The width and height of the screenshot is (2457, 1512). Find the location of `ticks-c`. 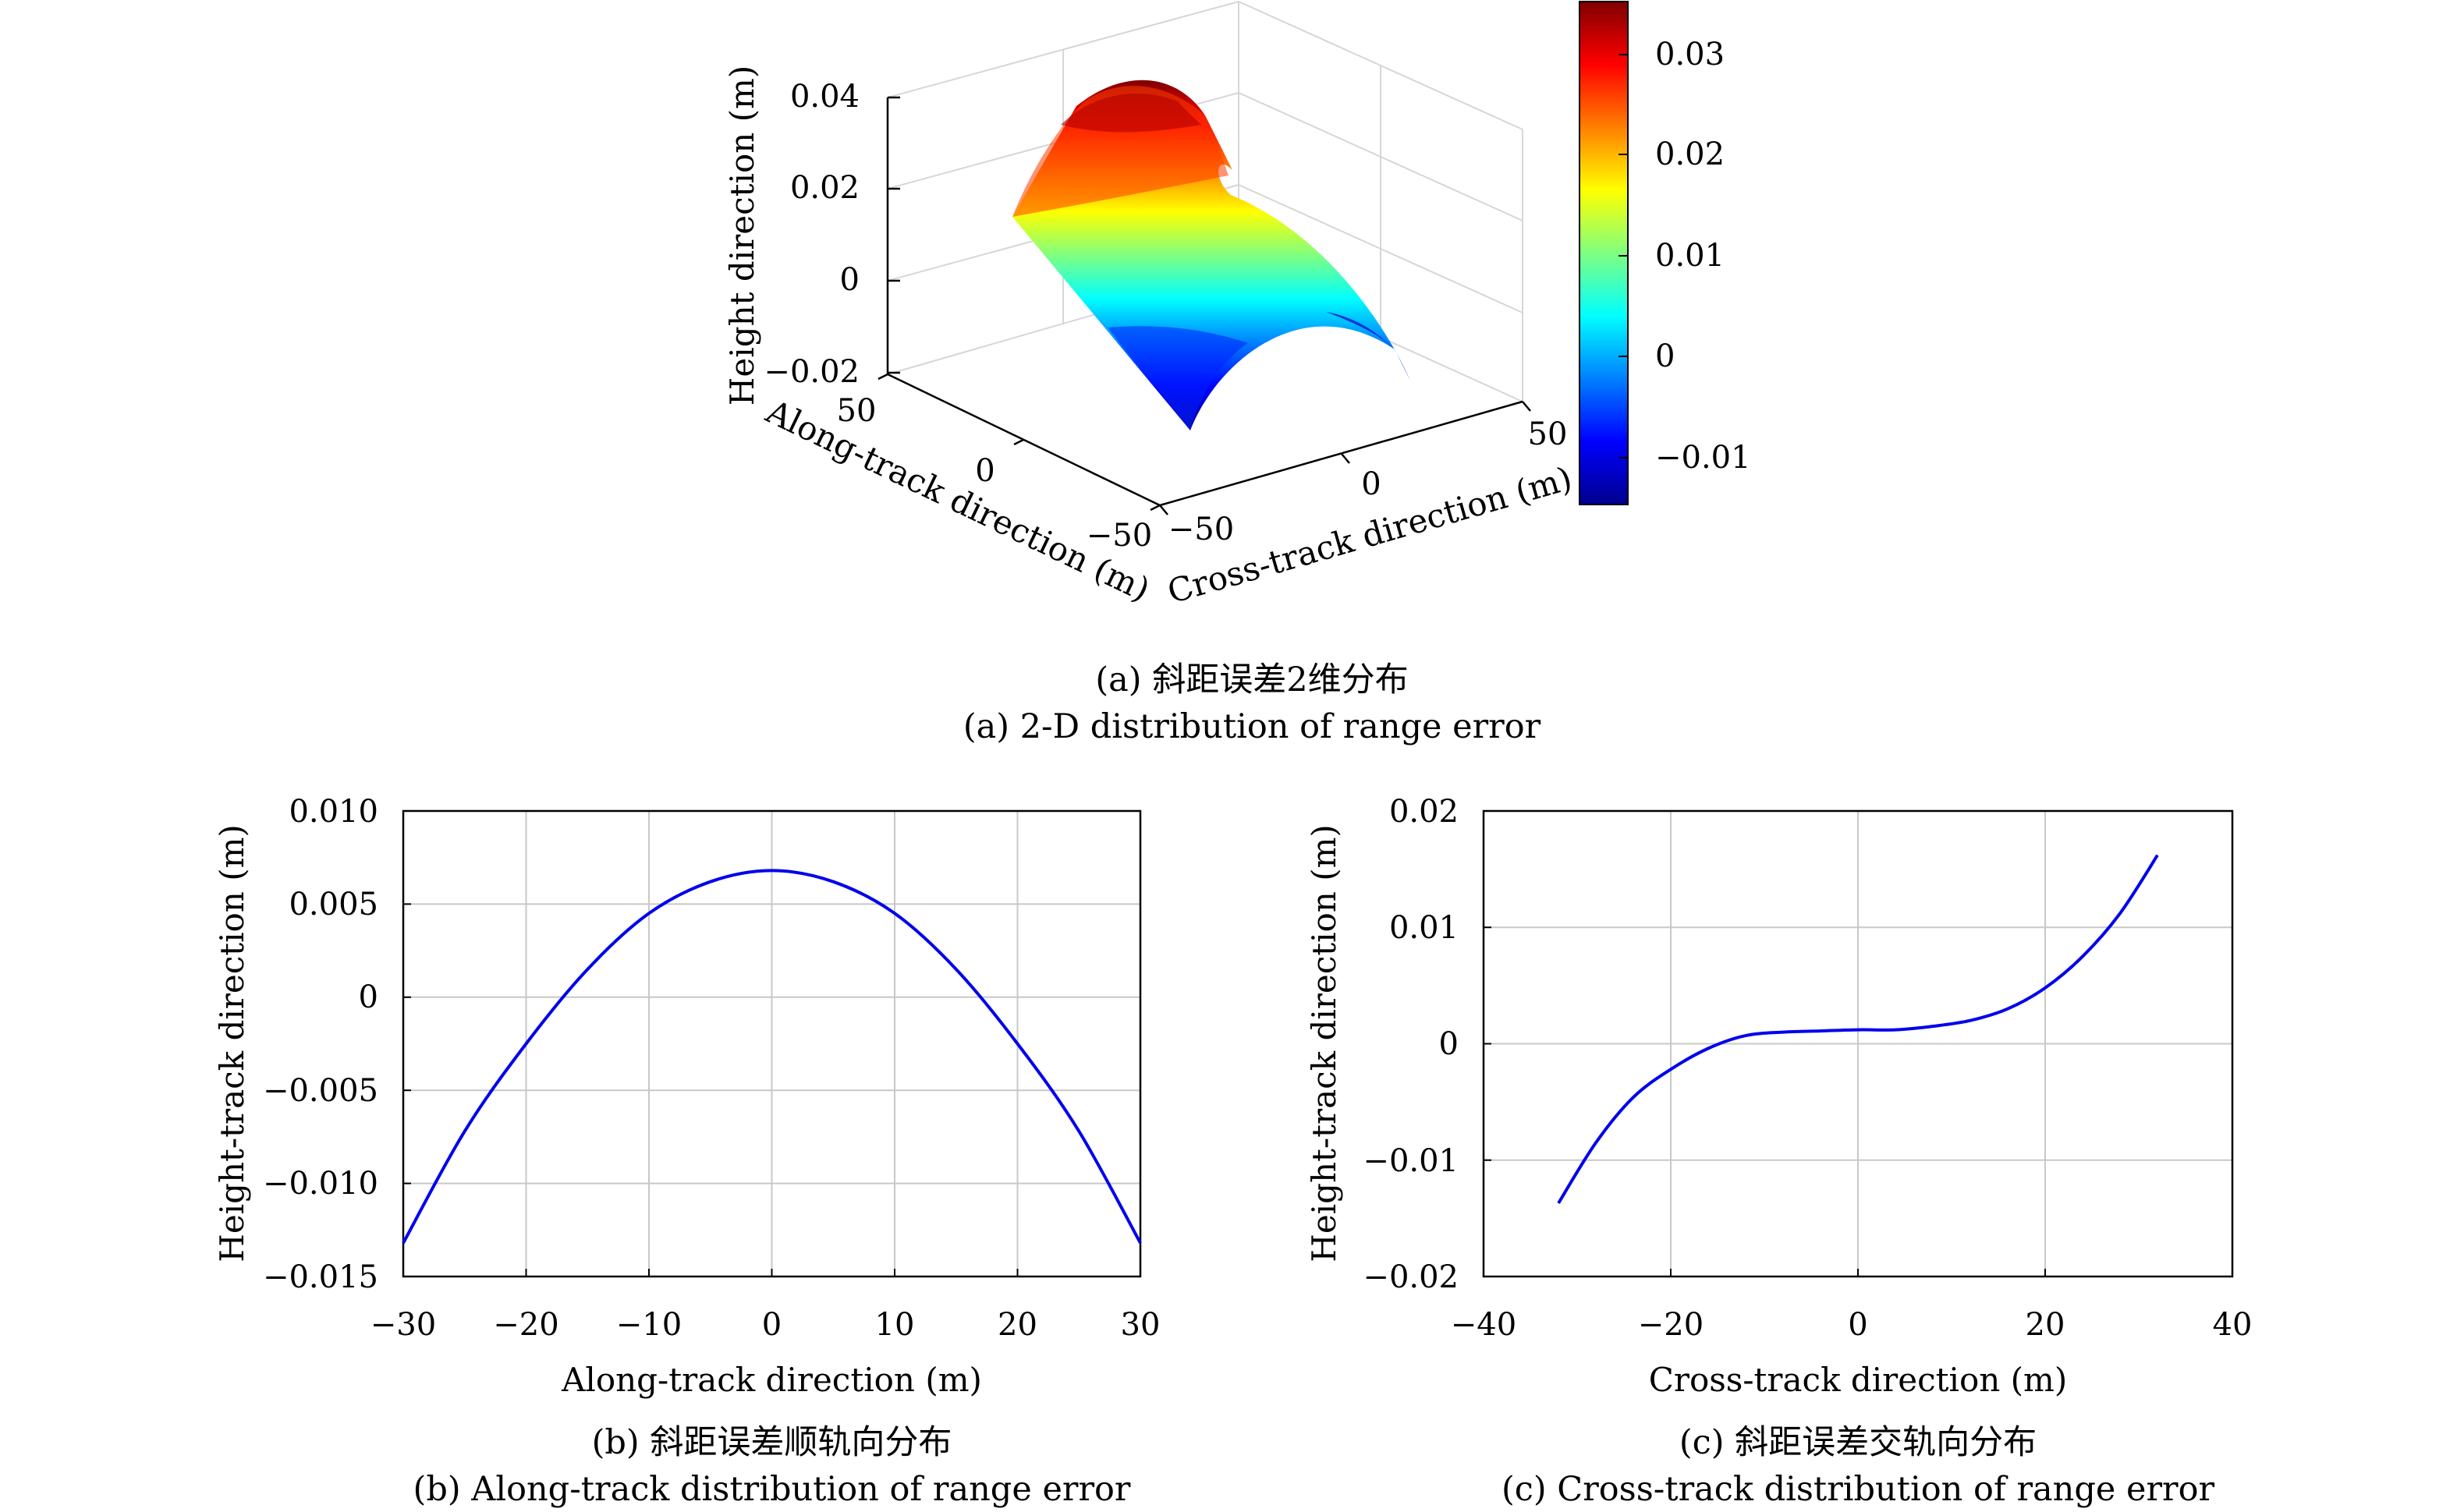

ticks-c is located at coordinates (1858, 1043).